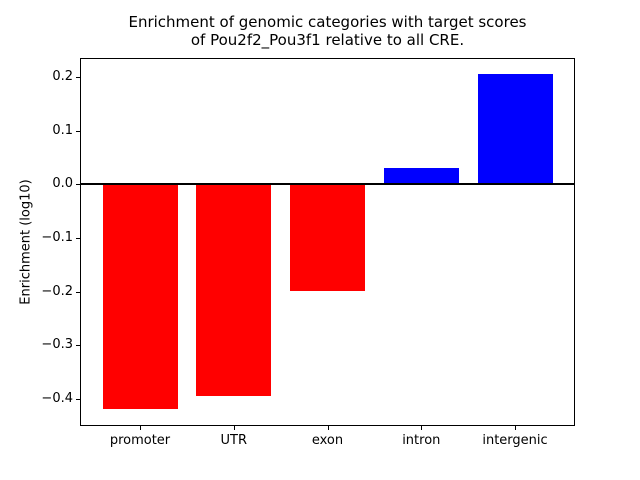 This screenshot has height=480, width=640. What do you see at coordinates (57, 345) in the screenshot?
I see `y-tick-label: −0.3` at bounding box center [57, 345].